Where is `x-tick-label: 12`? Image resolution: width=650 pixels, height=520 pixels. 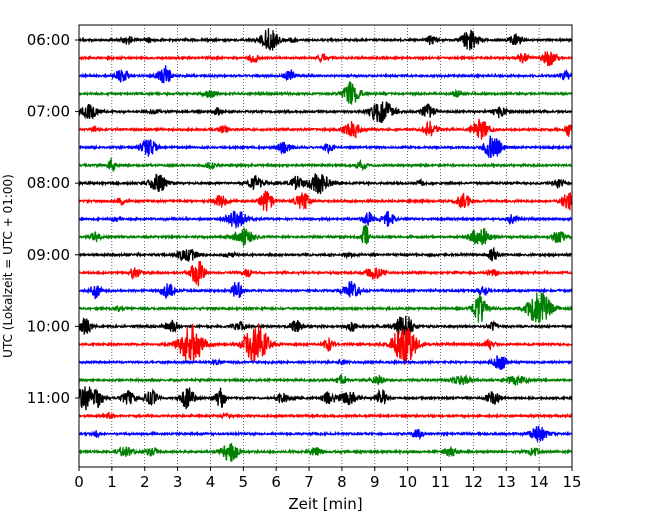 x-tick-label: 12 is located at coordinates (473, 482).